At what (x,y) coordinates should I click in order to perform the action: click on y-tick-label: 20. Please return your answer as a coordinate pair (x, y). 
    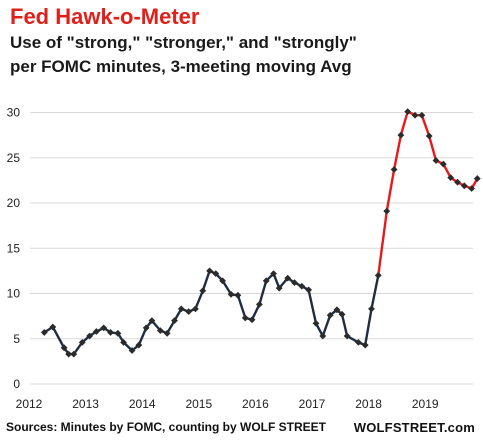
    Looking at the image, I should click on (14, 203).